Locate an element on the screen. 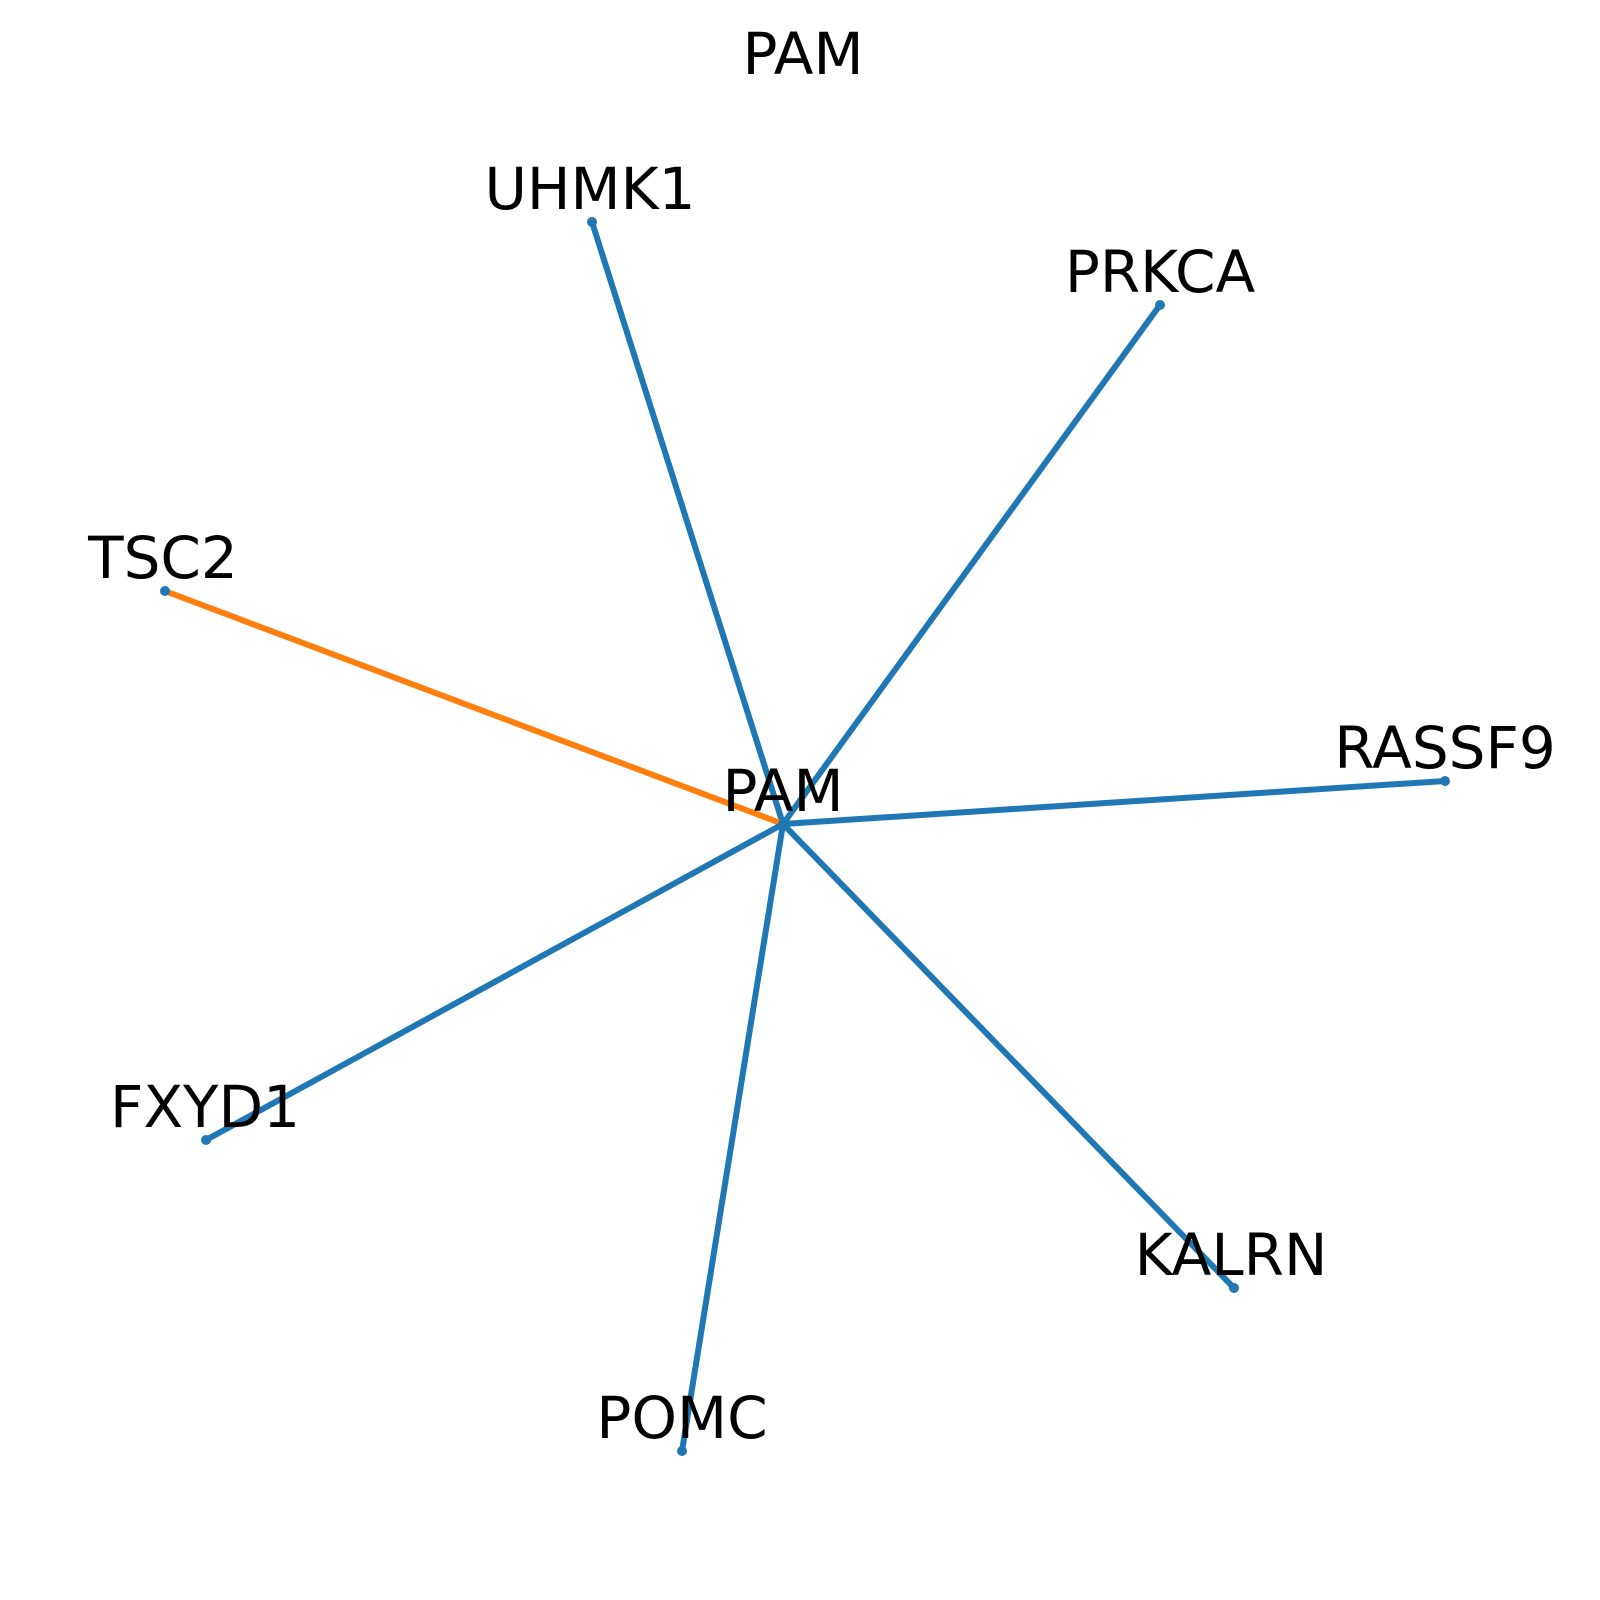  edge-pam-tsc2 is located at coordinates (474, 707).